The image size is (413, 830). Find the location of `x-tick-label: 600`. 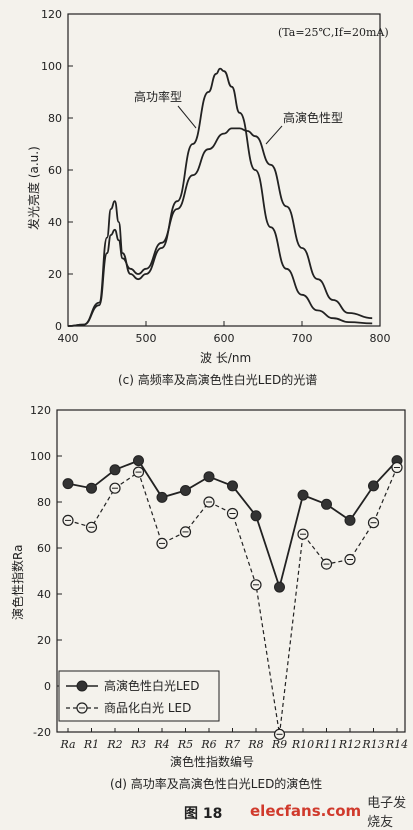

x-tick-label: 600 is located at coordinates (224, 338).